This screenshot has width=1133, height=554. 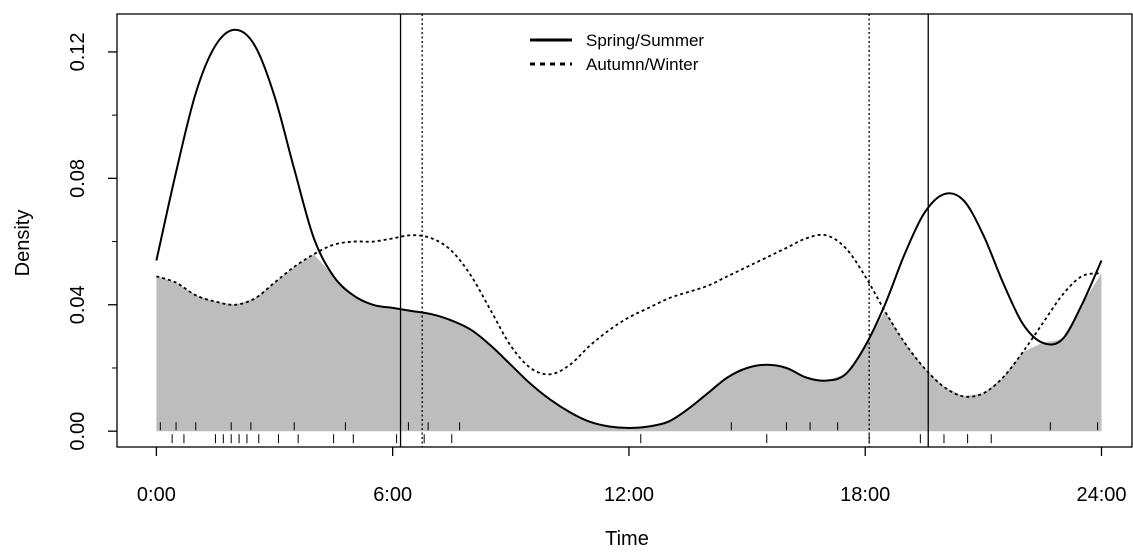 I want to click on y-tick-label: 0.08, so click(x=78, y=178).